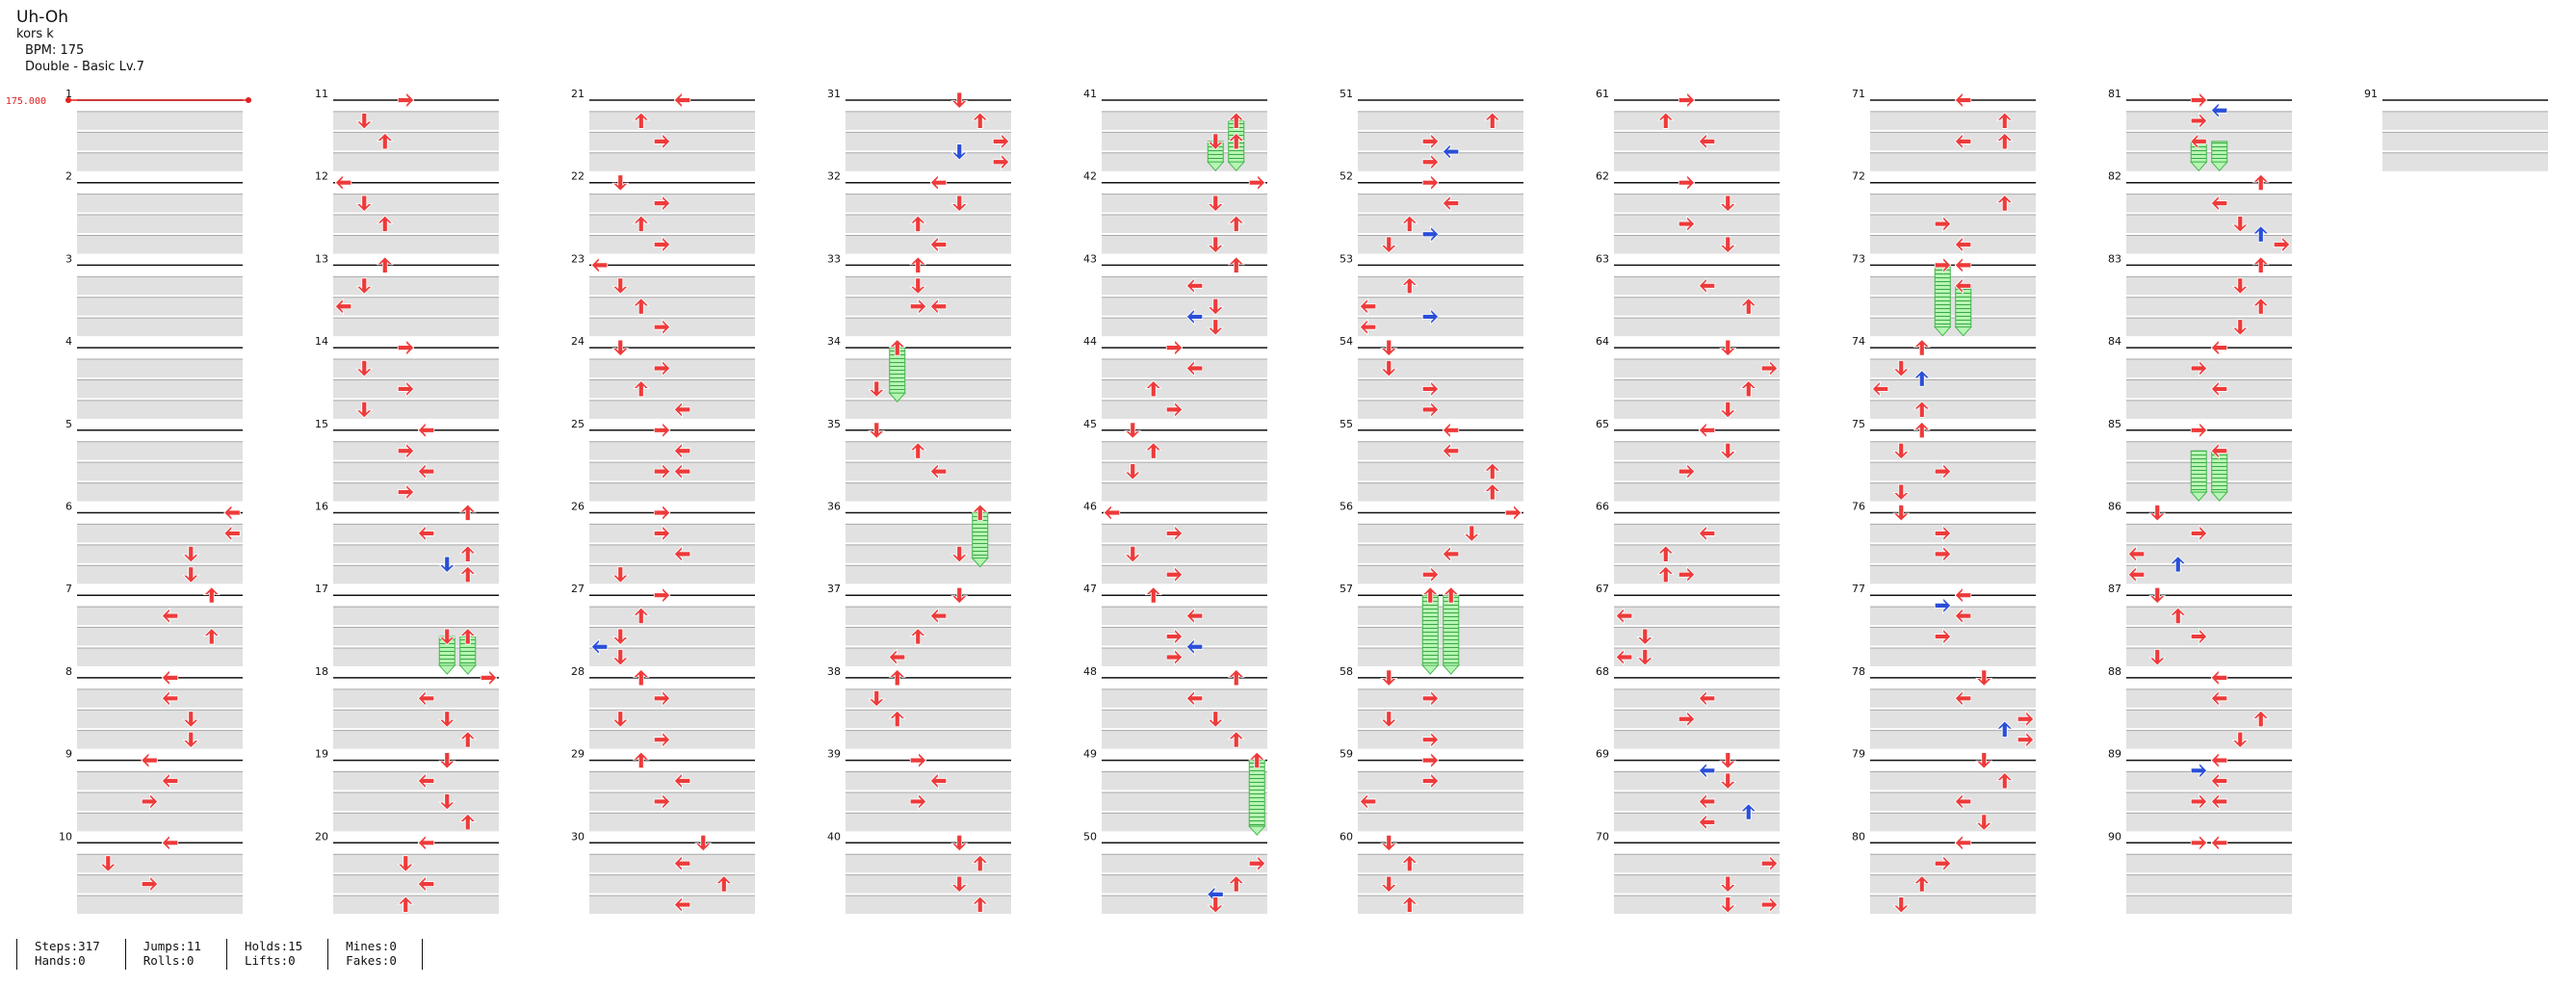 The width and height of the screenshot is (2576, 986). Describe the element at coordinates (321, 589) in the screenshot. I see `measure-number: 17` at that location.